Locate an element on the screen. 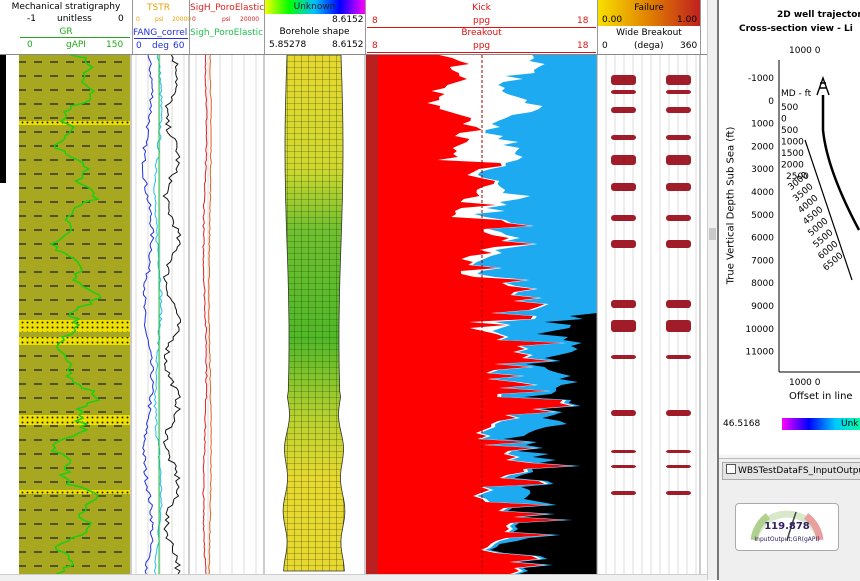  shear-curve is located at coordinates (172, 314).